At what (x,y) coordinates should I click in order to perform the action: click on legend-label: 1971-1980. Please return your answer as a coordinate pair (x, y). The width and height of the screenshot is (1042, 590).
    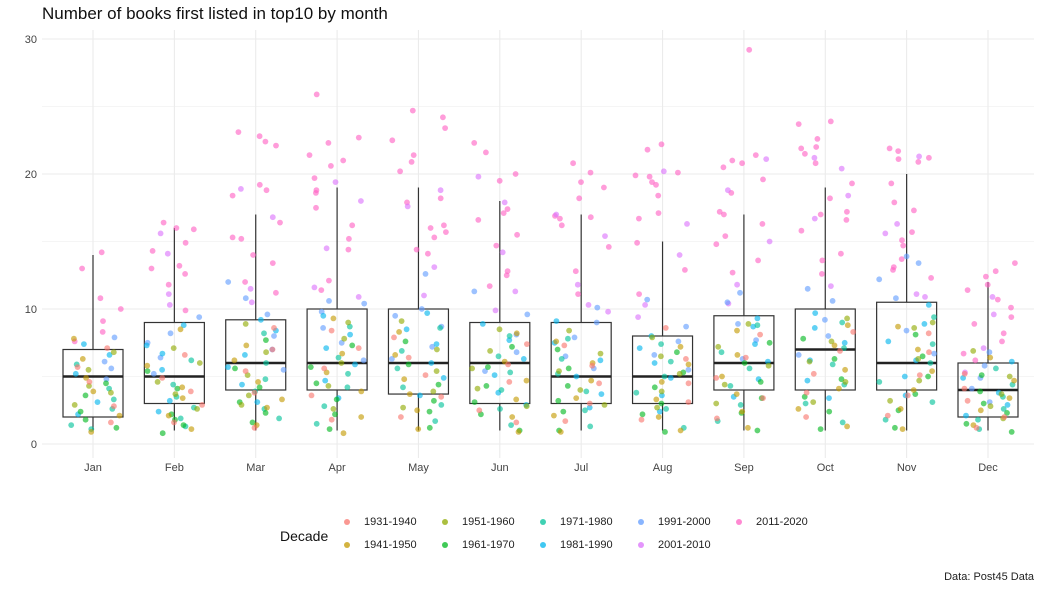
    Looking at the image, I should click on (586, 522).